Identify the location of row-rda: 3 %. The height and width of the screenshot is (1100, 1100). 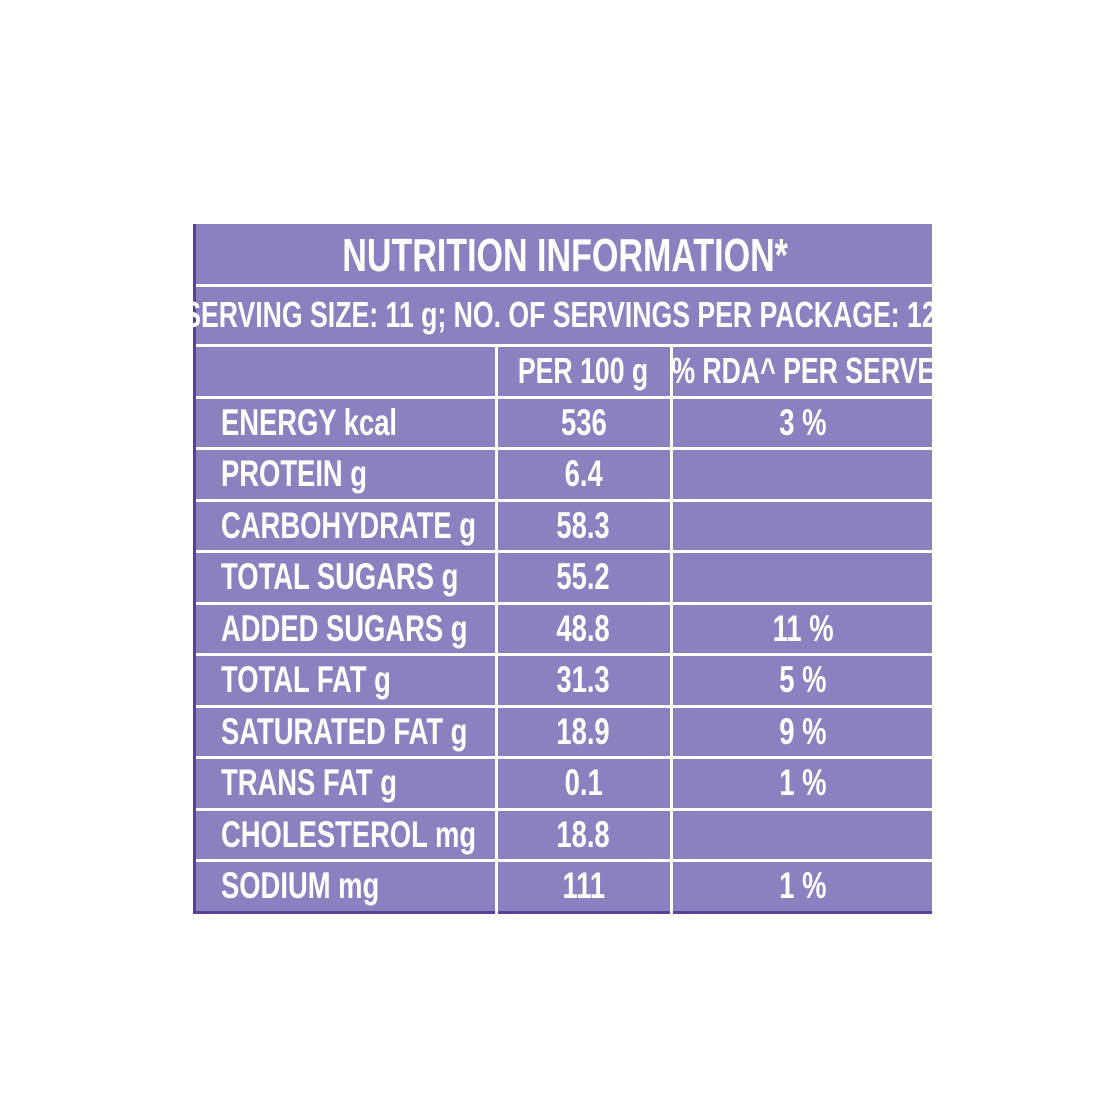
(803, 423).